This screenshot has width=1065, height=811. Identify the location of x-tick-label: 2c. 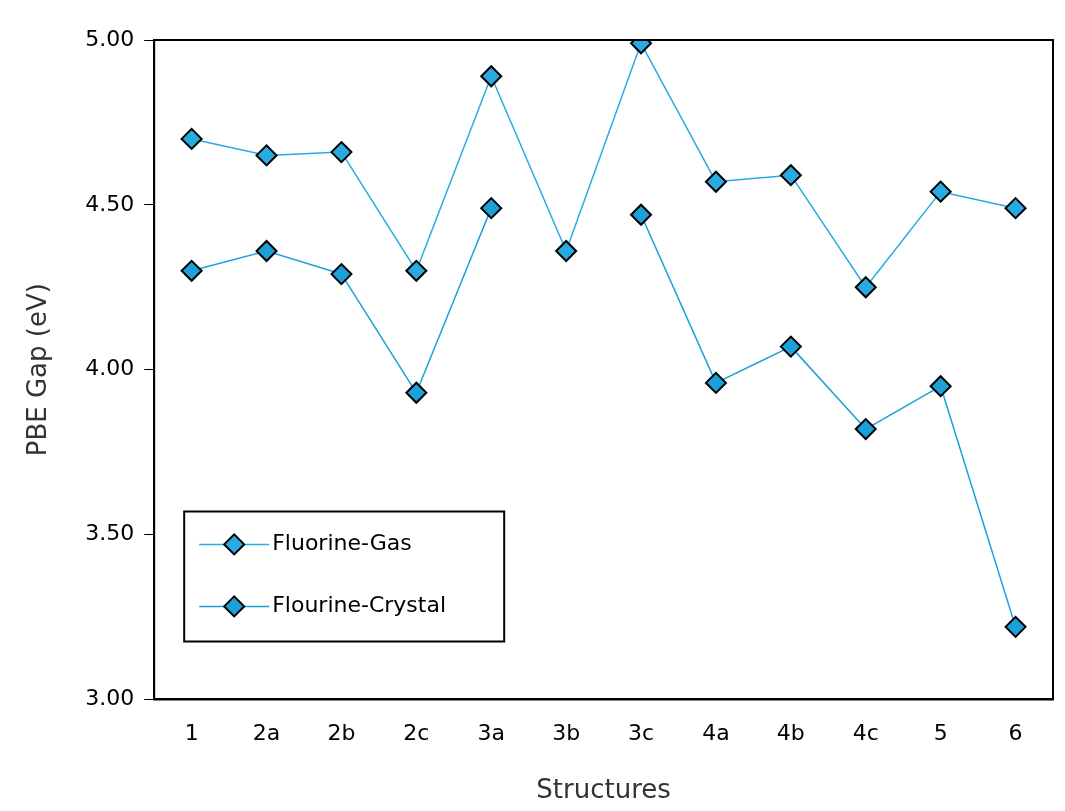
(416, 733).